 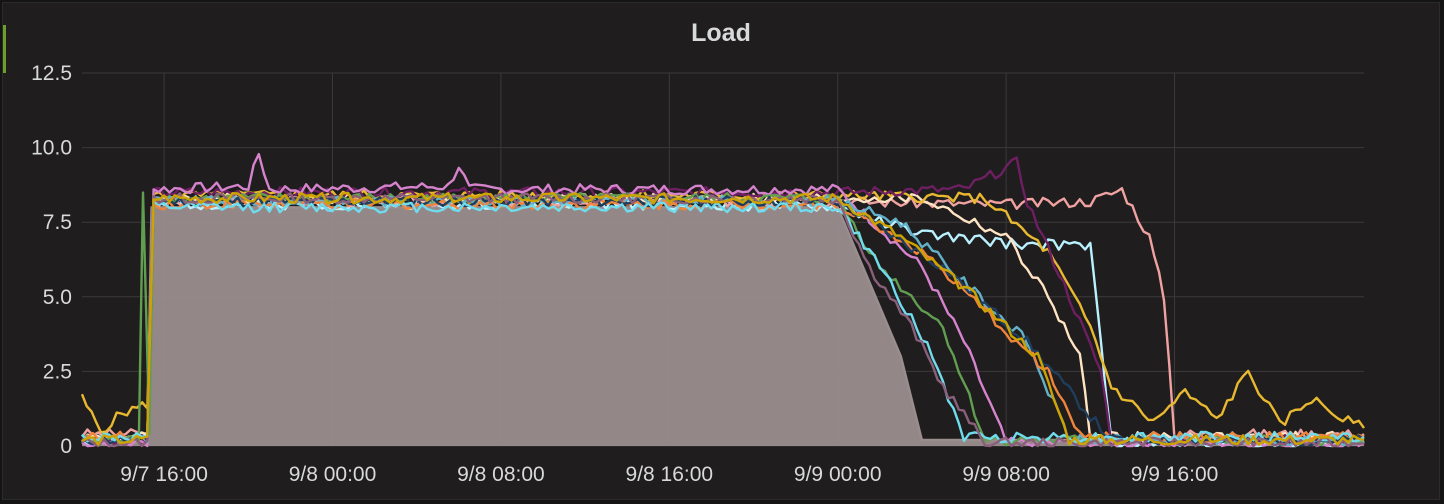 What do you see at coordinates (4, 49) in the screenshot?
I see `panel-accent-bar` at bounding box center [4, 49].